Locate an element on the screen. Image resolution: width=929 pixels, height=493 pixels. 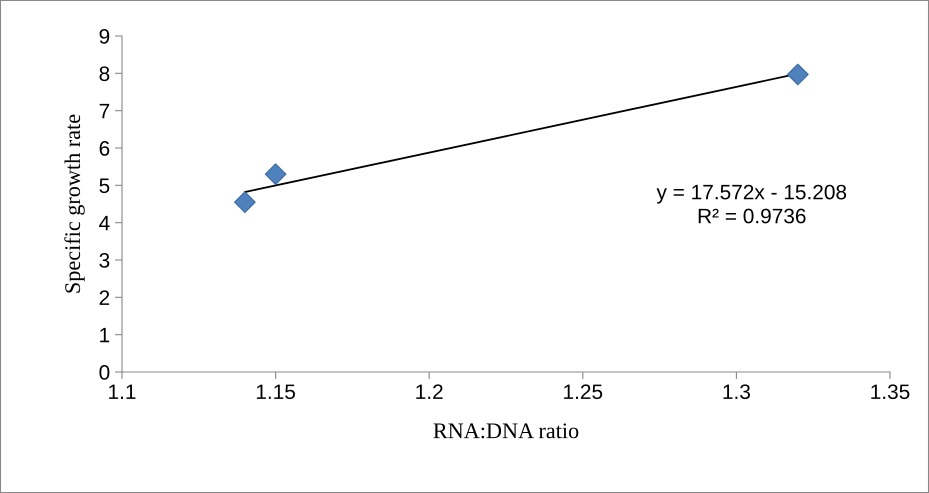
y-tick-label: 4 is located at coordinates (104, 223).